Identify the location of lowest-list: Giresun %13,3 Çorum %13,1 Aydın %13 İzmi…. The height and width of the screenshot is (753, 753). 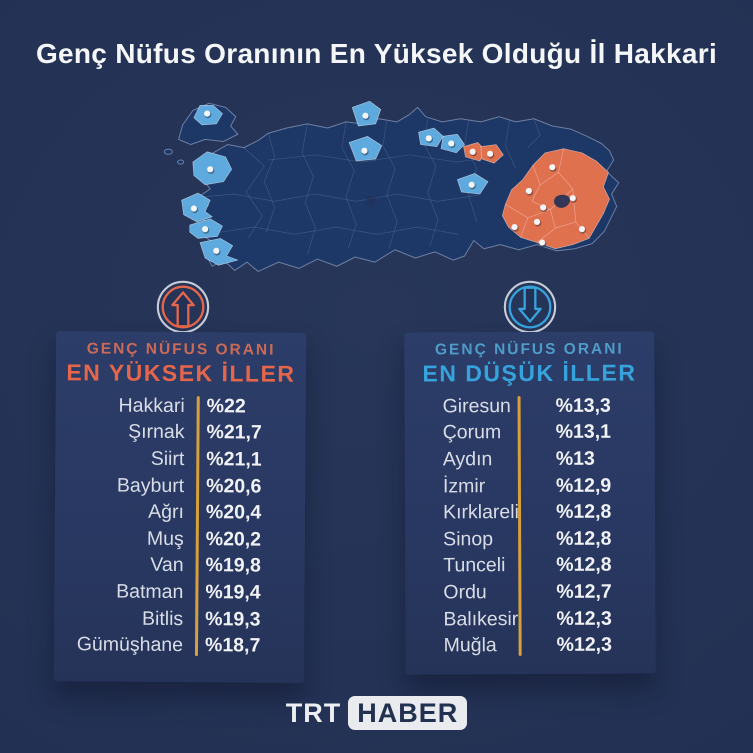
(530, 525).